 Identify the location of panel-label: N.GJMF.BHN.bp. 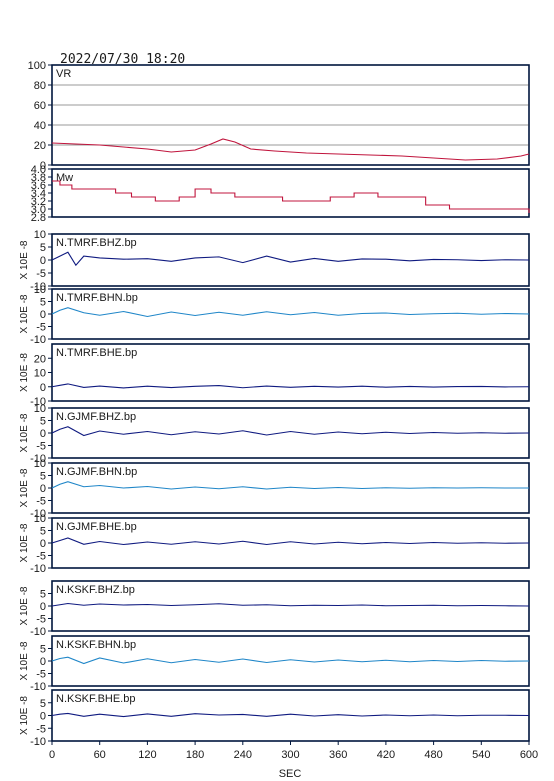
(96, 472).